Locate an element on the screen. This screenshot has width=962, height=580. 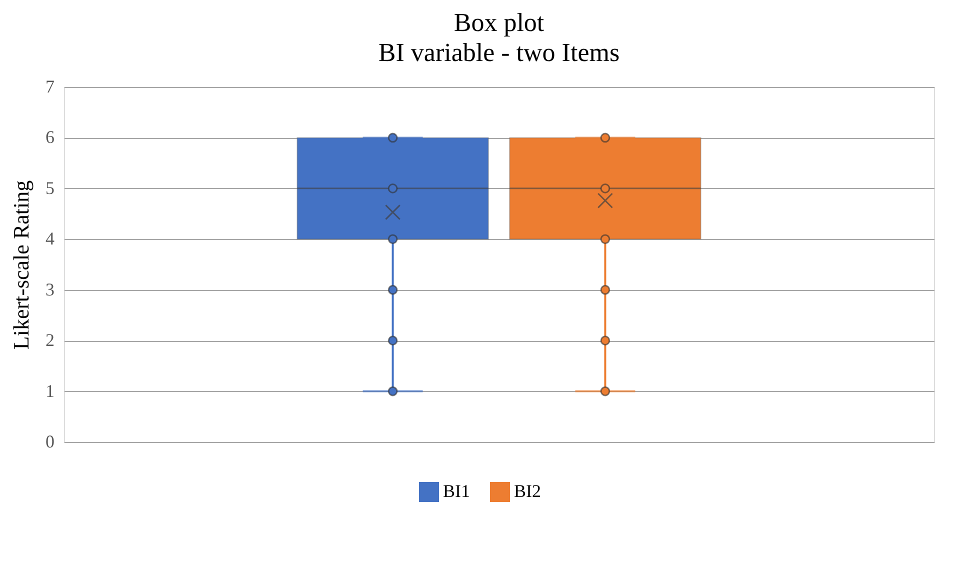
y-tick-label: 2 is located at coordinates (50, 340).